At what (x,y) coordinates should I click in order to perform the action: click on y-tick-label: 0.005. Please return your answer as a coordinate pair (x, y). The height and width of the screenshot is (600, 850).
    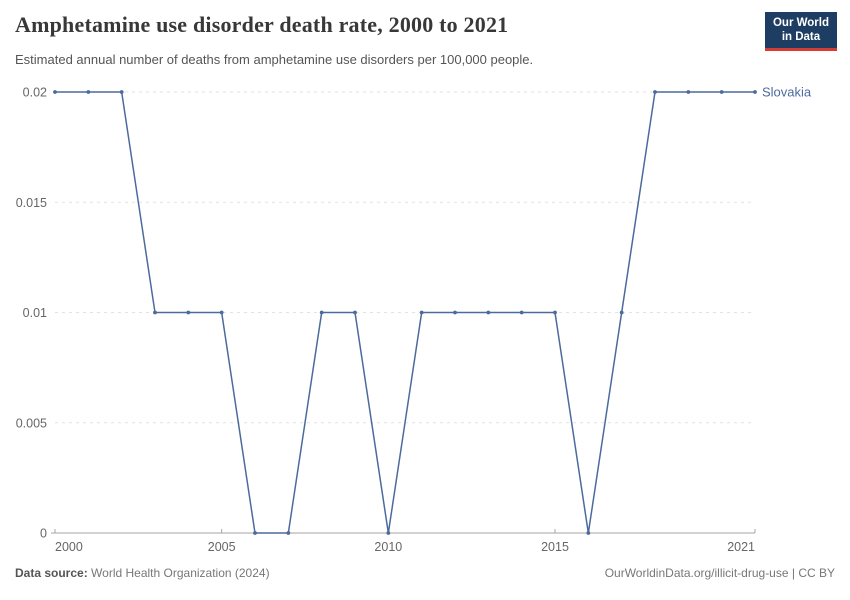
    Looking at the image, I should click on (31, 423).